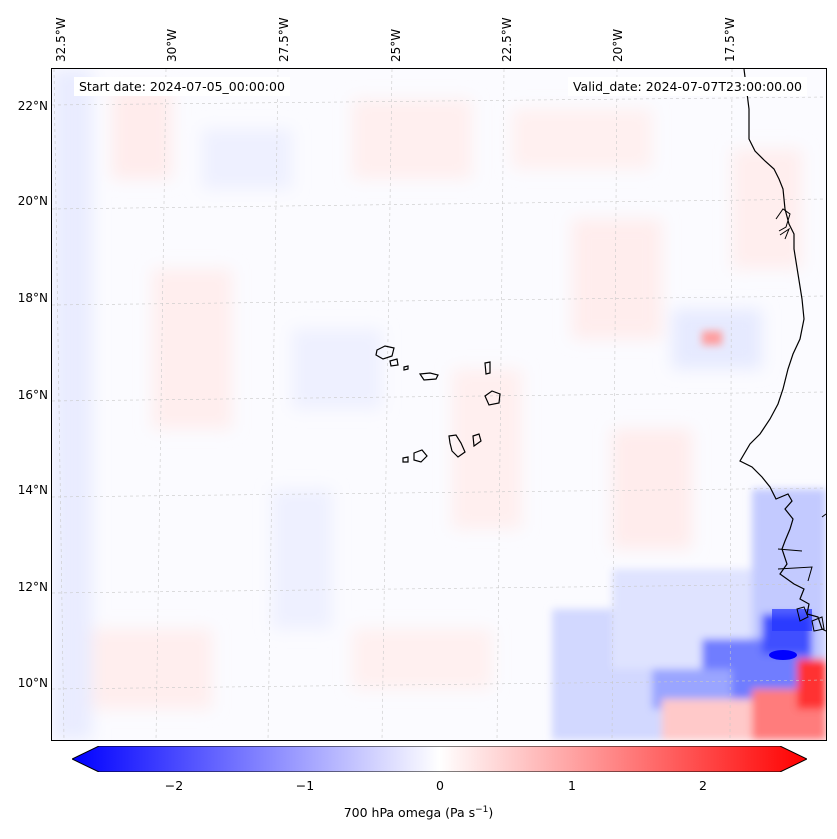 This screenshot has width=837, height=839. What do you see at coordinates (687, 86) in the screenshot?
I see `valid-date-label: Valid_date: 2024-07-07T23:00:00.00` at bounding box center [687, 86].